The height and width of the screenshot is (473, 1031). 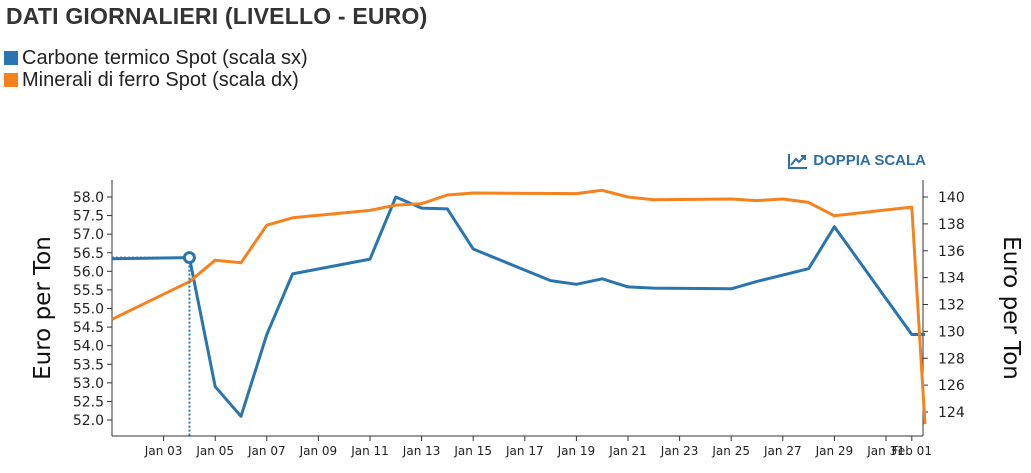 I want to click on legend-swatch-iron-ore, so click(x=11, y=80).